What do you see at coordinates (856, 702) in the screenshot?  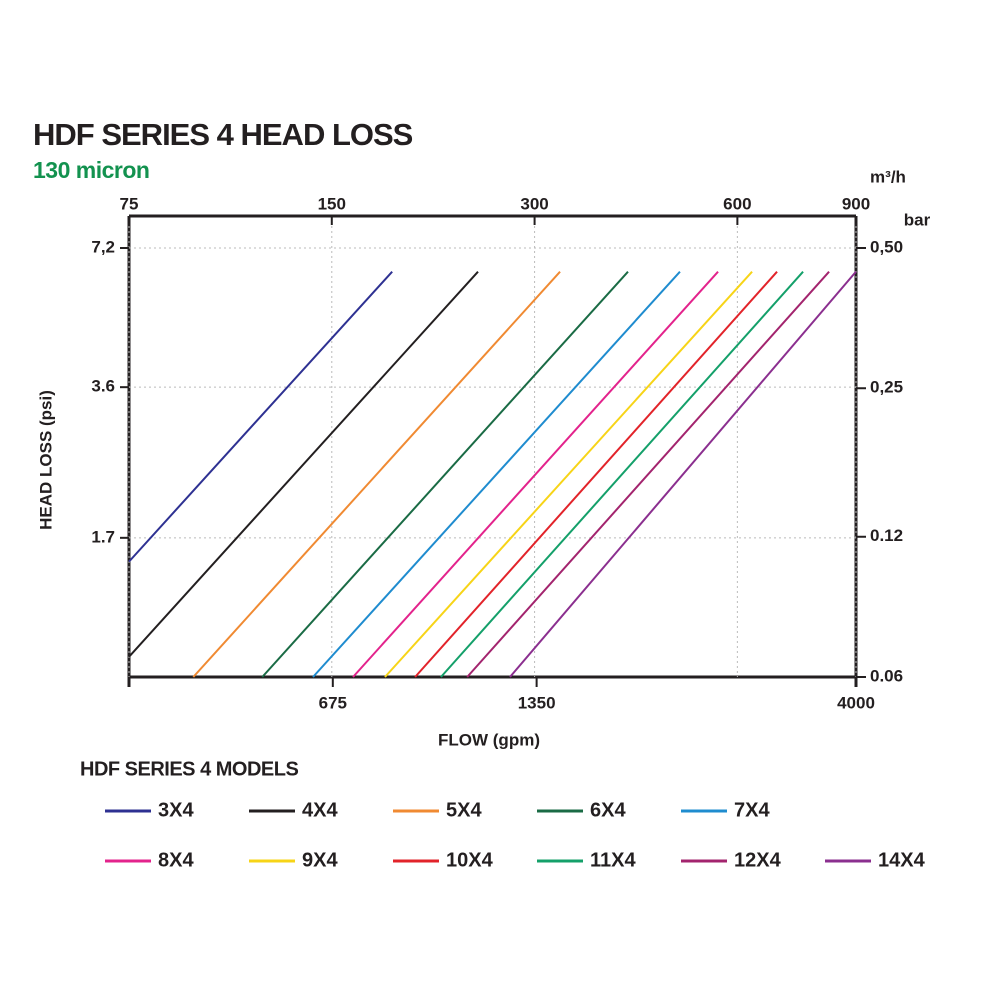 I see `x-tick-label: 4000` at bounding box center [856, 702].